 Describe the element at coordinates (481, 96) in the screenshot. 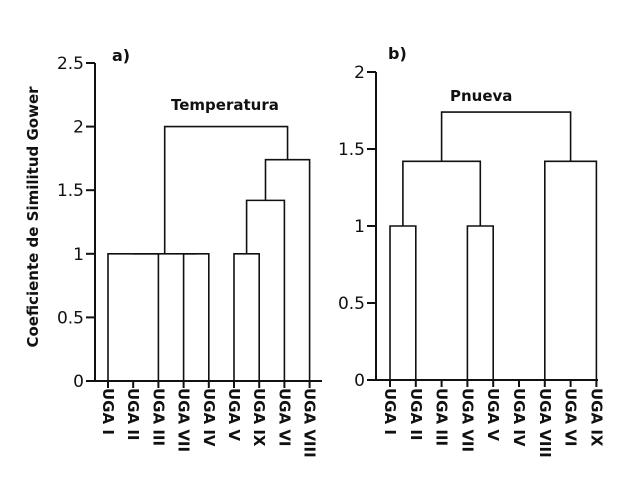

I see `panel-b-title: Pnueva` at that location.